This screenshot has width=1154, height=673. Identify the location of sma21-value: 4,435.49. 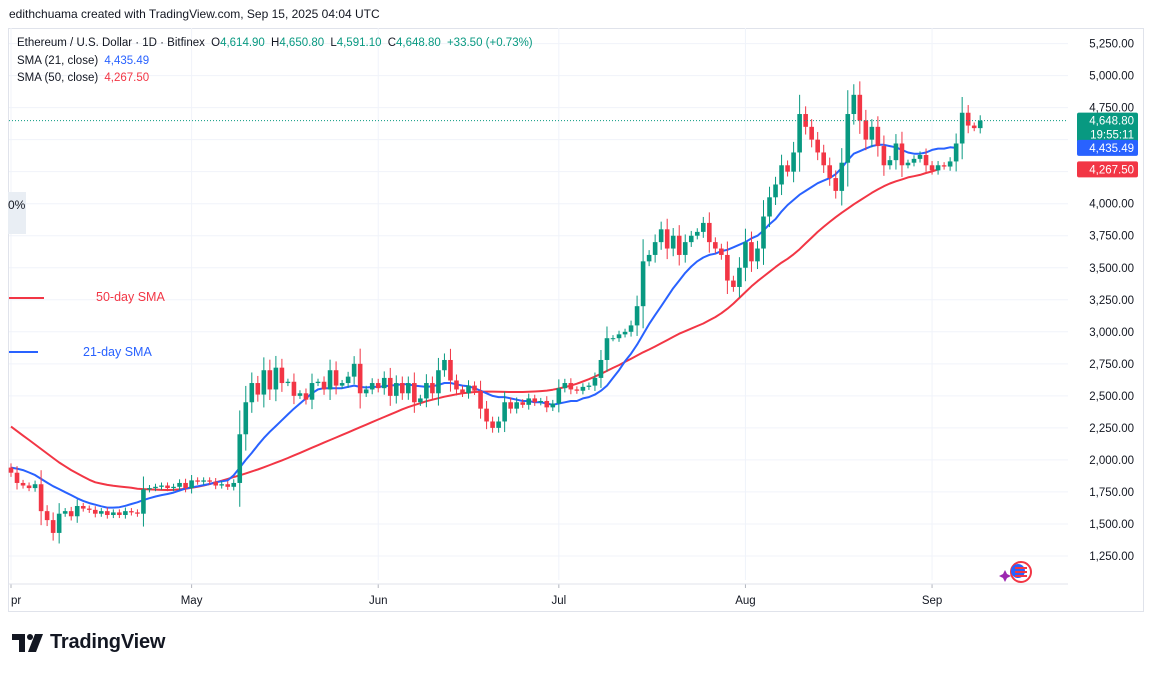
(127, 60).